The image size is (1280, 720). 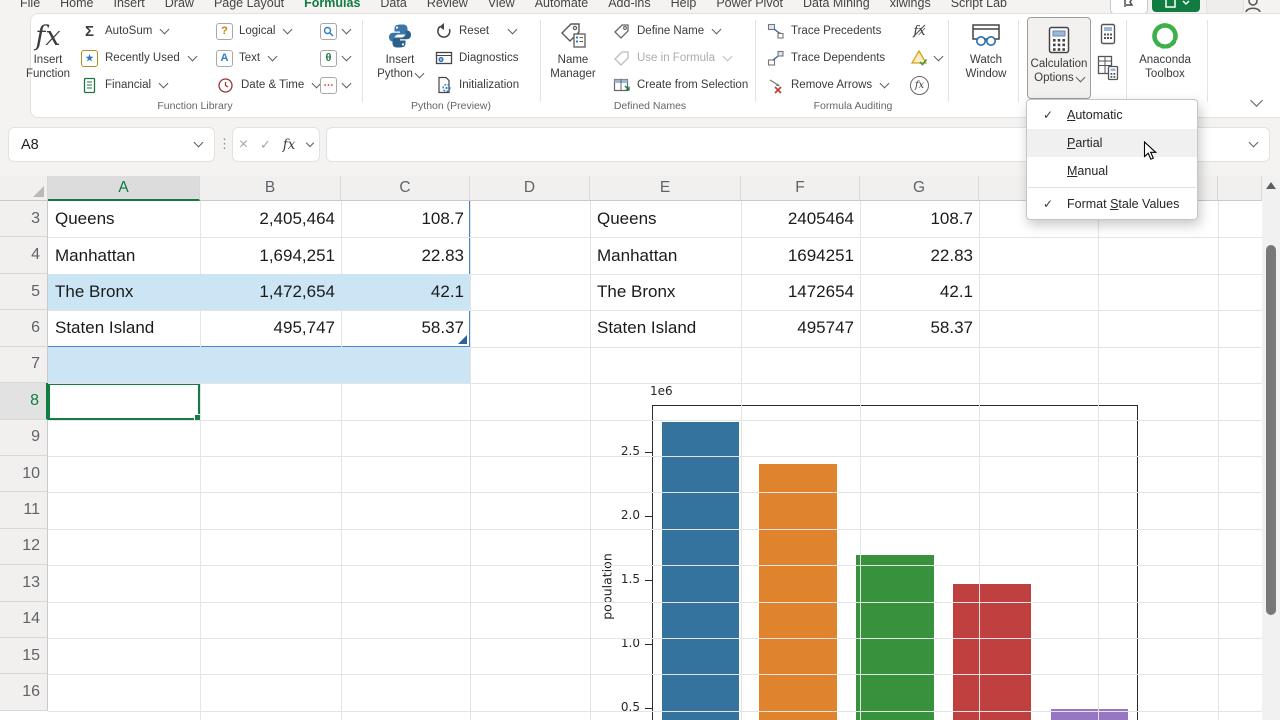 I want to click on tab-data: Data, so click(x=393, y=5).